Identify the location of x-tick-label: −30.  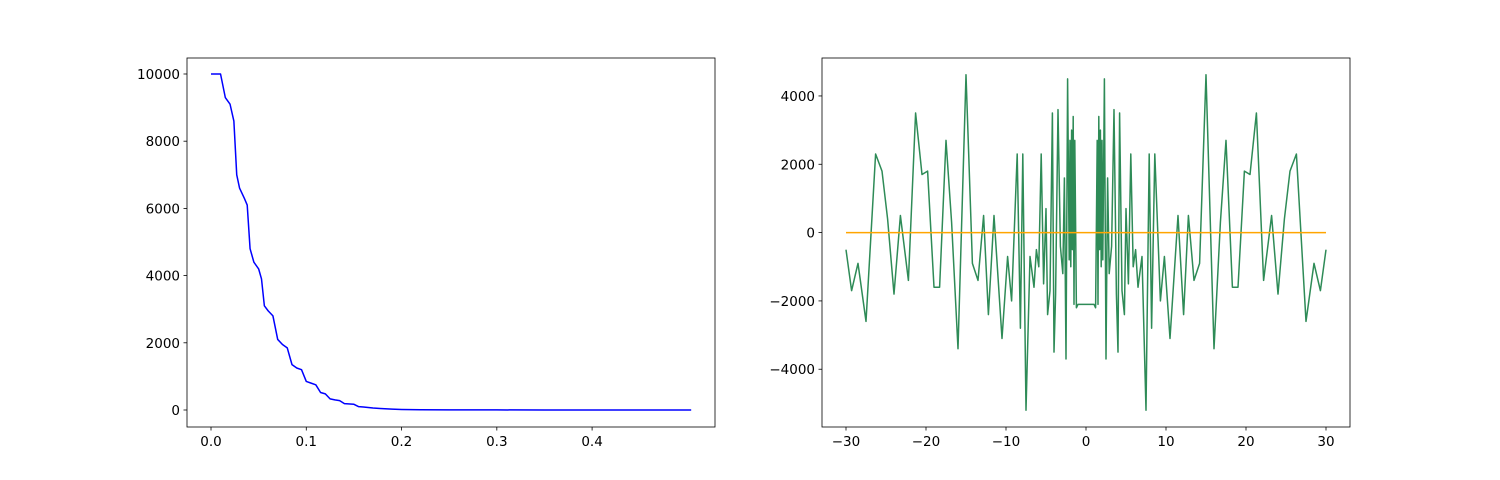
(846, 442).